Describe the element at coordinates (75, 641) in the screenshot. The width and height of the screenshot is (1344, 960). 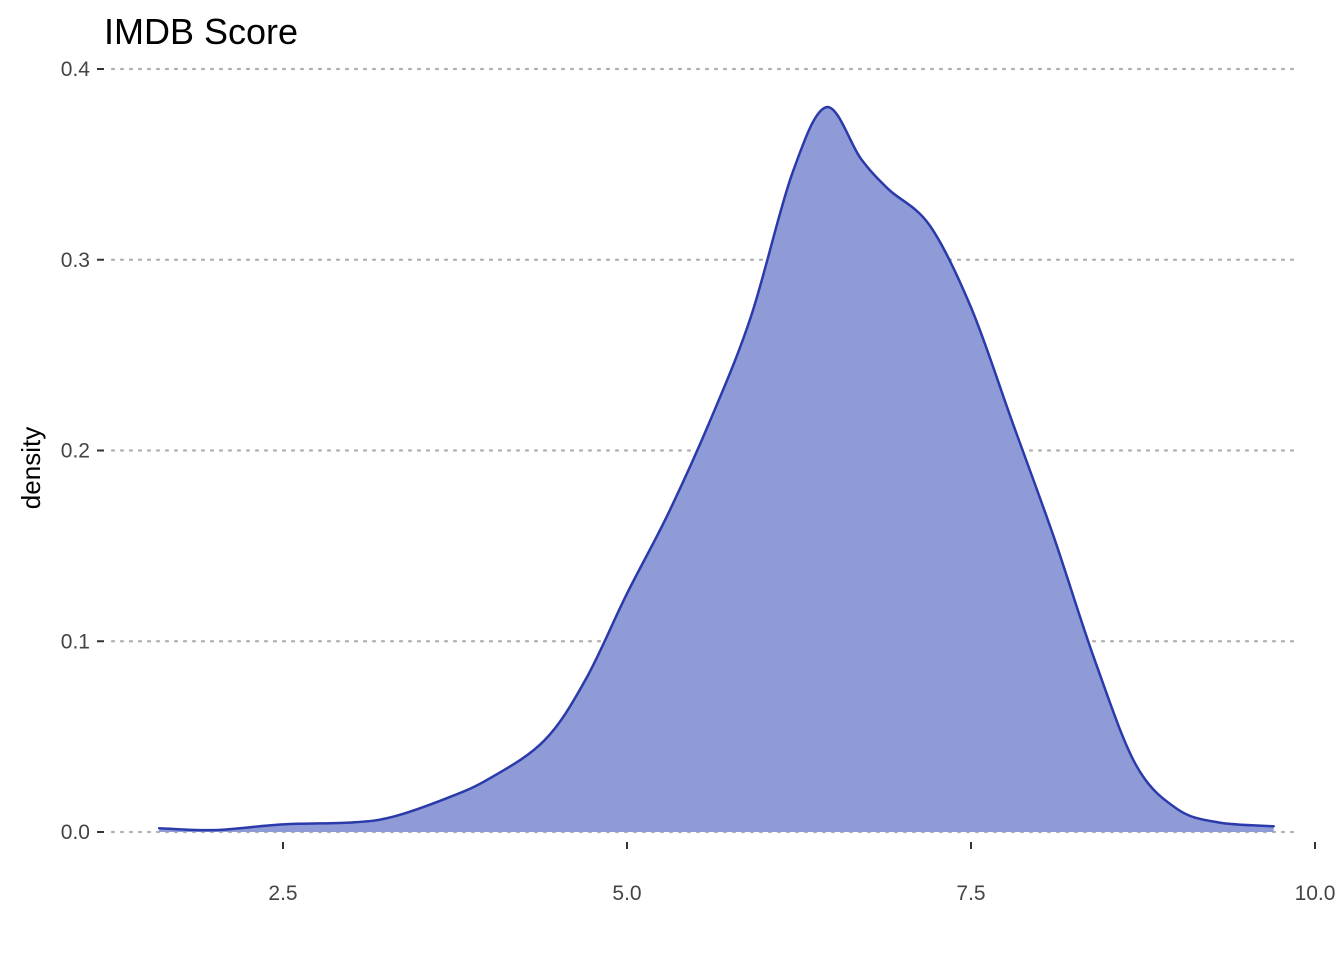
I see `y-tick-label: 0.1` at that location.